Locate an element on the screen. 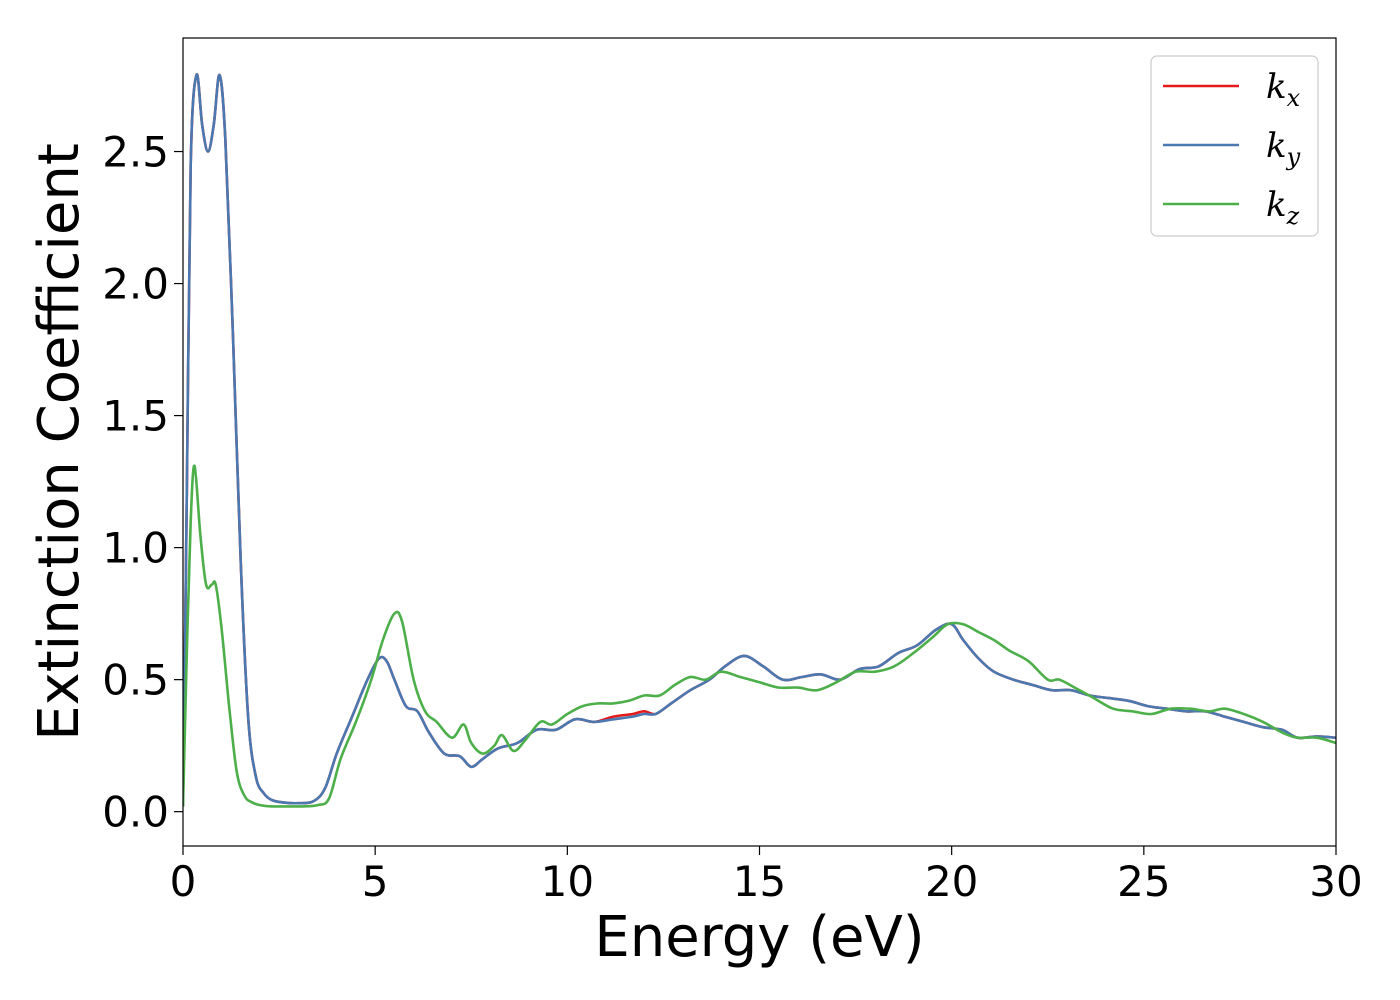 The image size is (1400, 1000). x-axis-title: Energy (eV) is located at coordinates (759, 937).